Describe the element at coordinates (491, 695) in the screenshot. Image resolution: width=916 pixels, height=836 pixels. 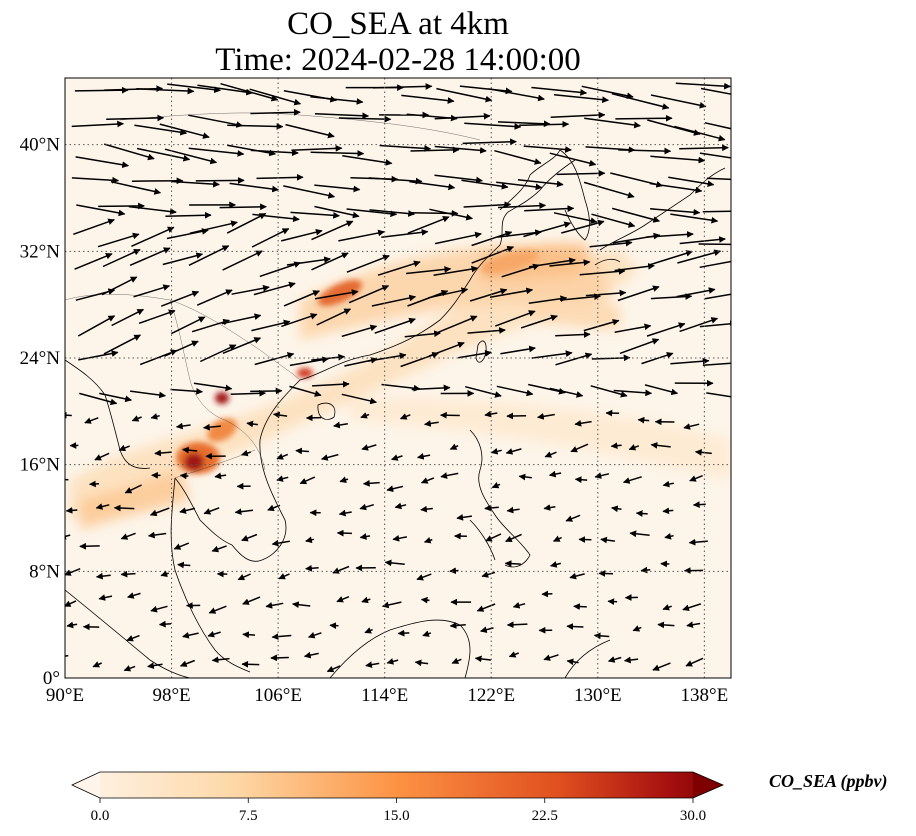
I see `x-tick-label: 122°E` at that location.